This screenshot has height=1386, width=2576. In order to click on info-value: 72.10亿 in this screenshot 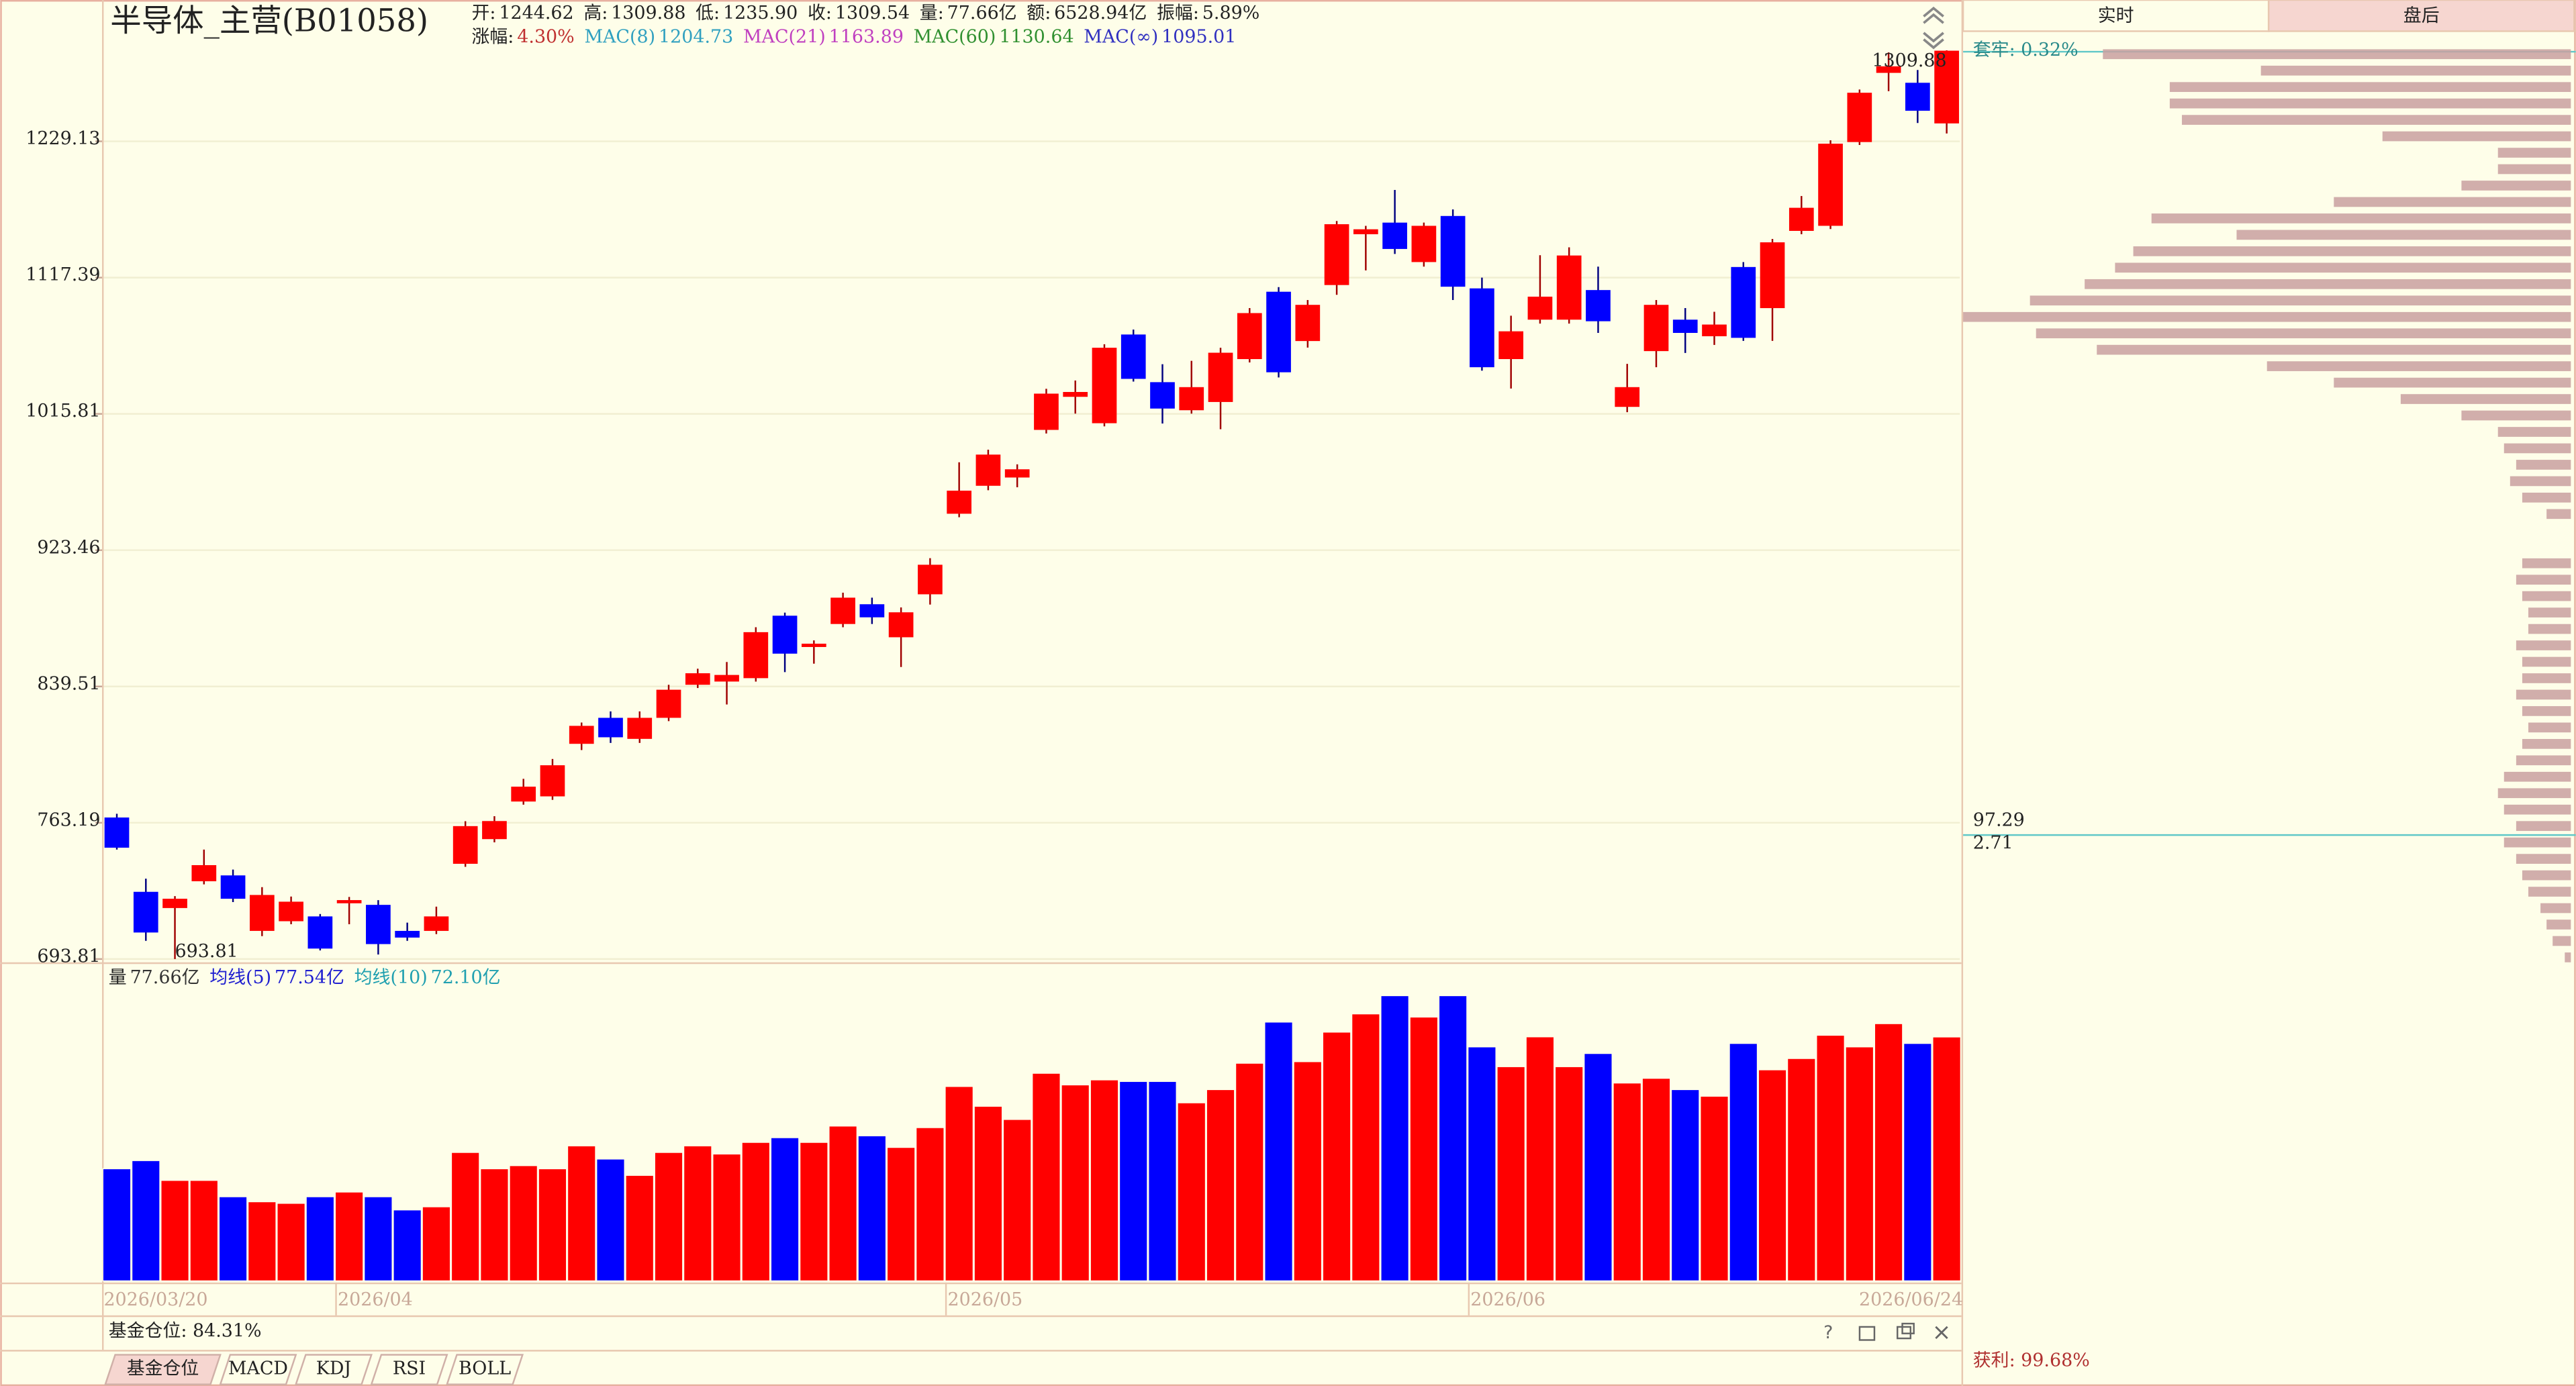, I will do `click(466, 977)`.